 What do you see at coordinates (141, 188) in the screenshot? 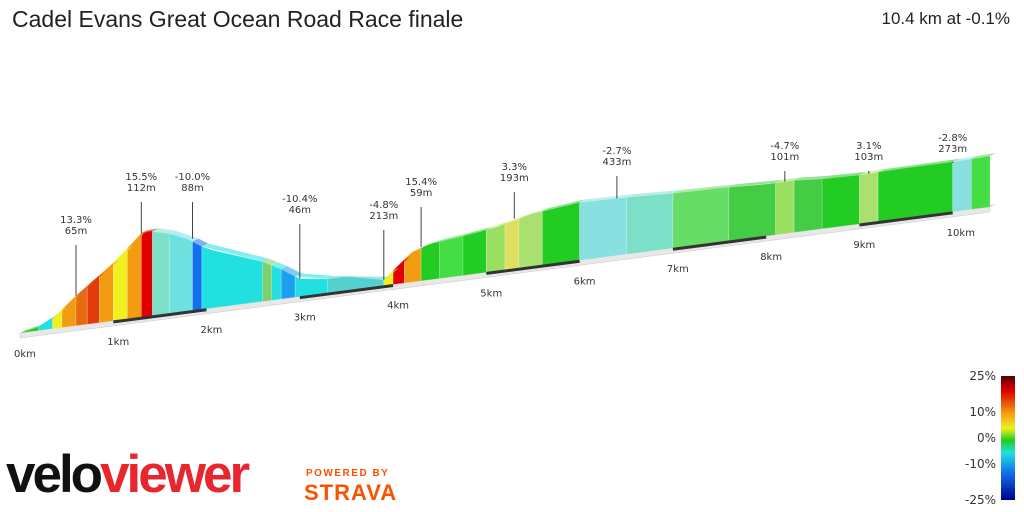
I see `annotation-length: 112m` at bounding box center [141, 188].